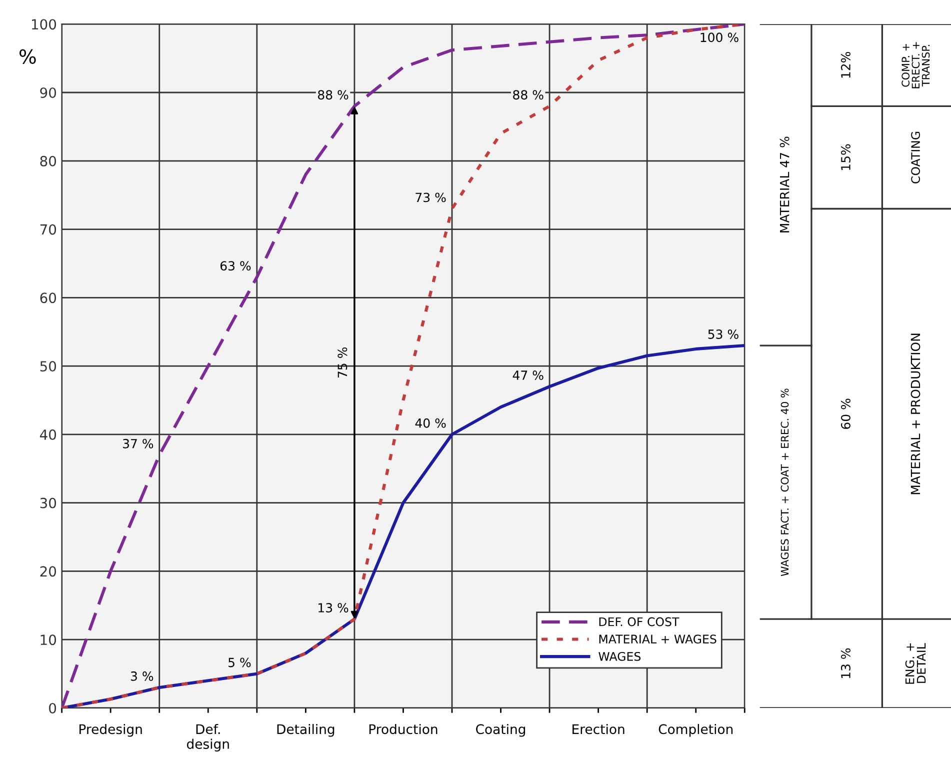  Describe the element at coordinates (44, 24) in the screenshot. I see `y-tick-label: 100` at that location.